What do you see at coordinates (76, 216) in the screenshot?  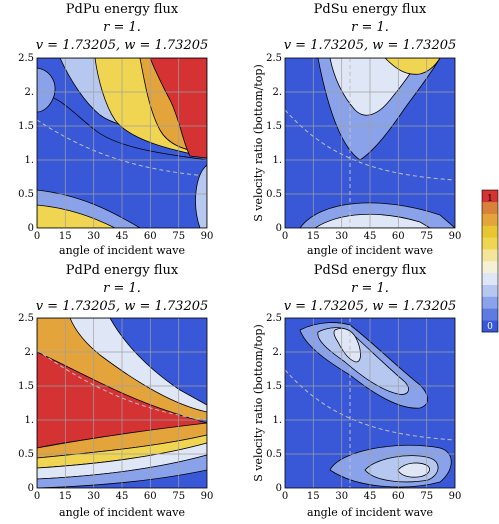 I see `region-bottom-band-inner` at bounding box center [76, 216].